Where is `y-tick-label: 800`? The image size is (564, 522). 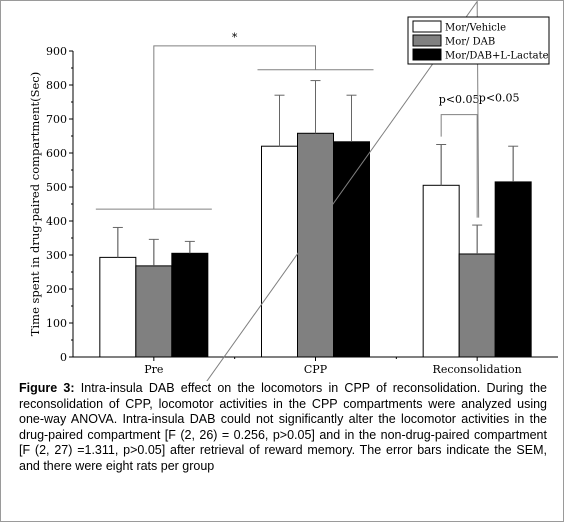 y-tick-label: 800 is located at coordinates (56, 85).